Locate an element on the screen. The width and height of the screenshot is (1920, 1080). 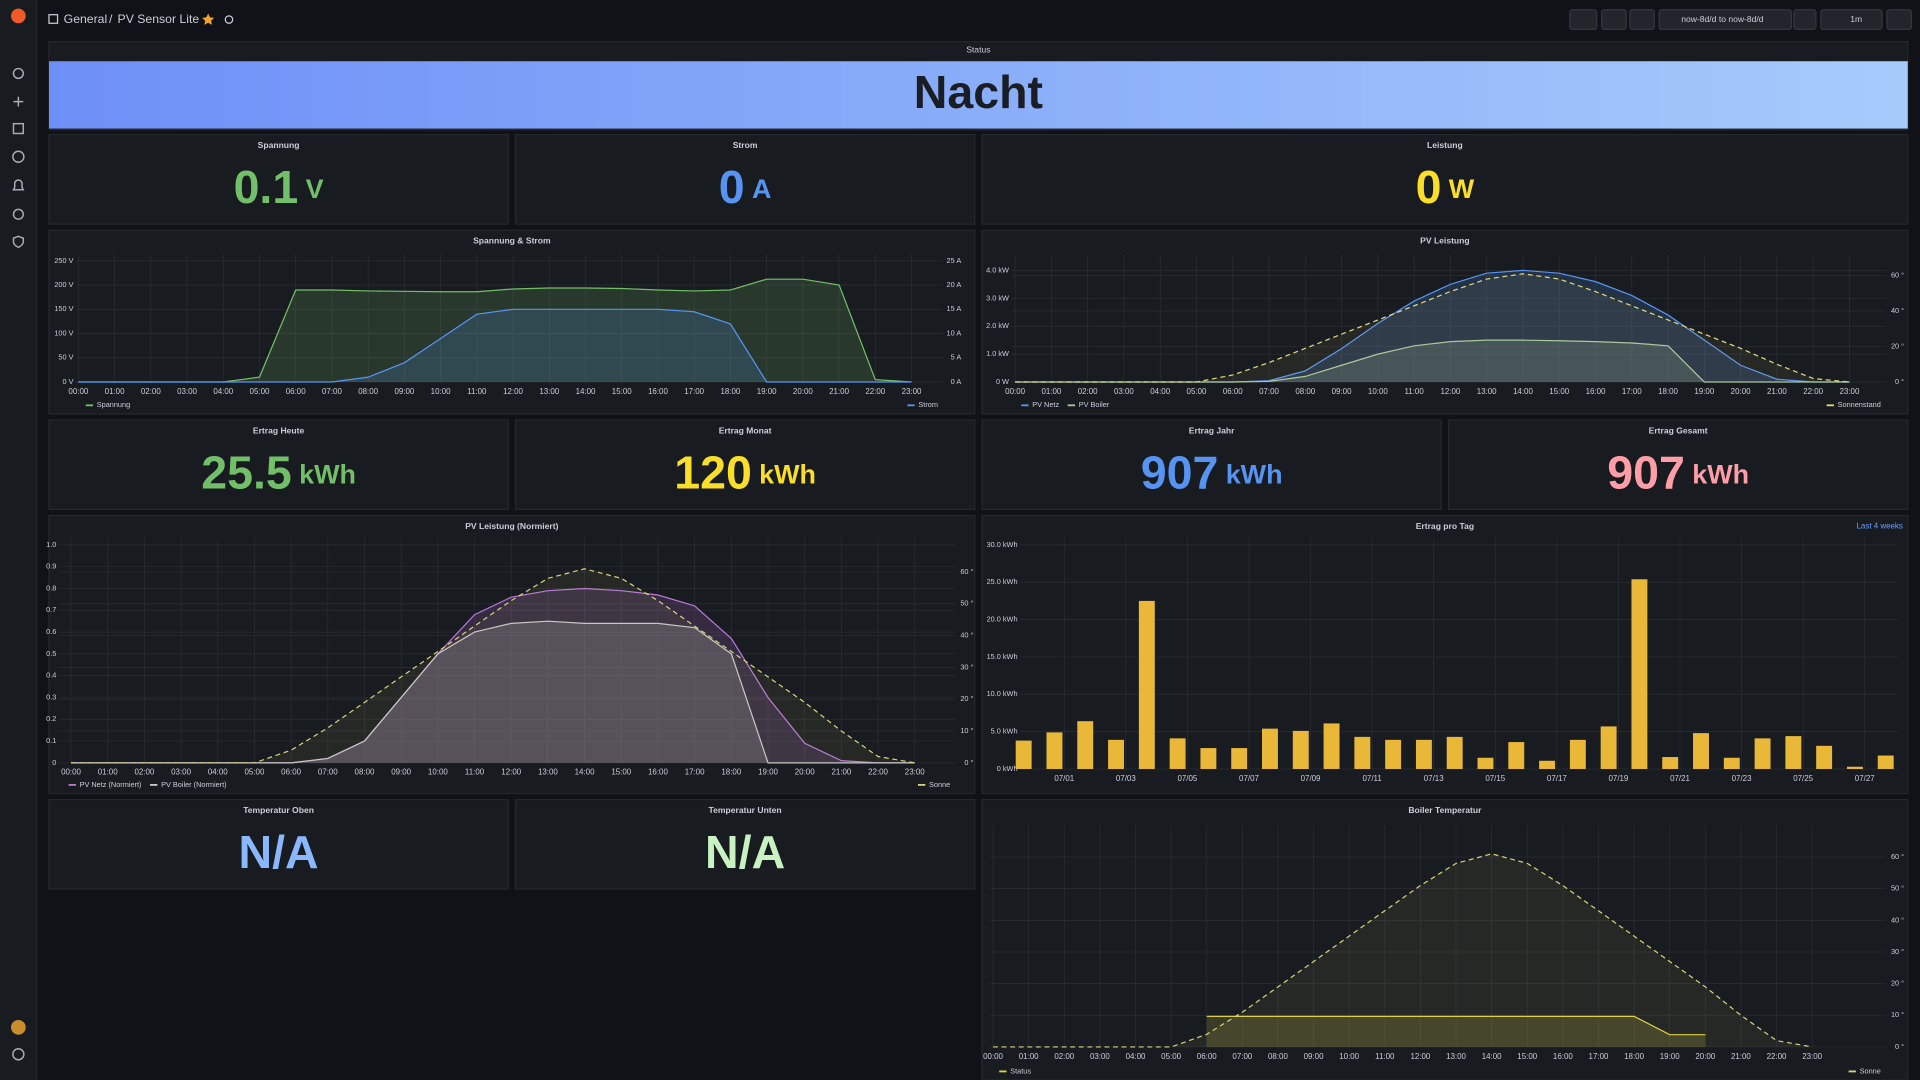
x-tick-label: 21:00 is located at coordinates (1777, 391).